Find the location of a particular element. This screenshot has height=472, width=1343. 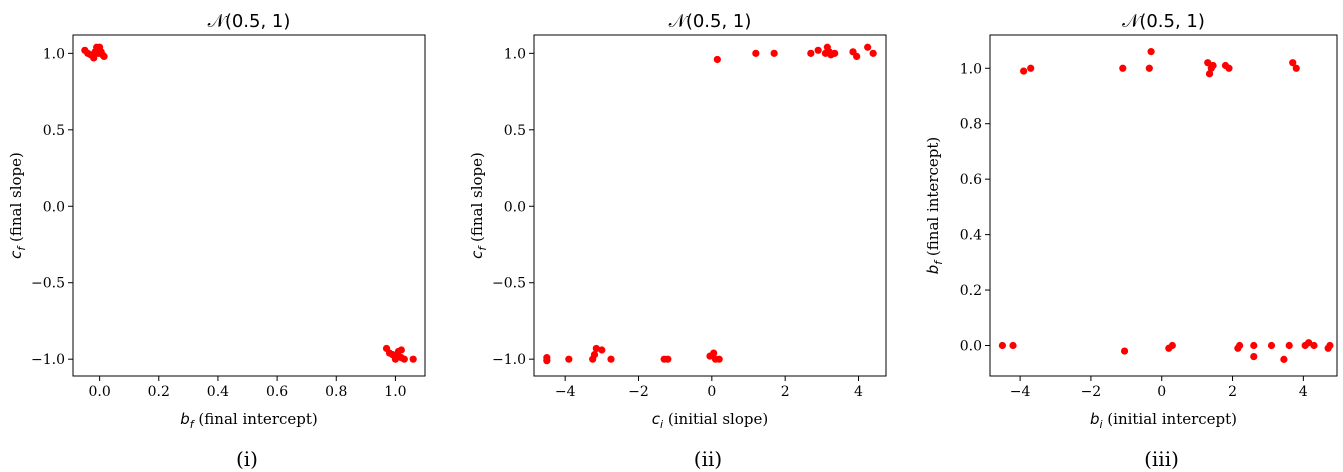

y-axis-label-var: c is located at coordinates (477, 254).